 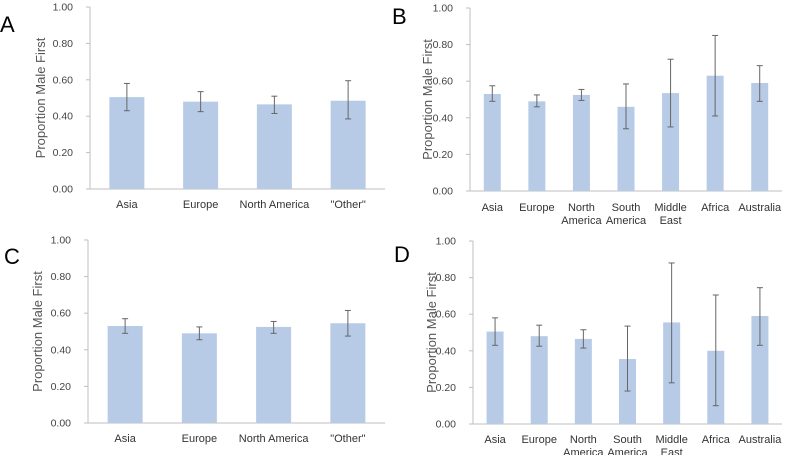 I want to click on panel-letter: D, so click(x=402, y=254).